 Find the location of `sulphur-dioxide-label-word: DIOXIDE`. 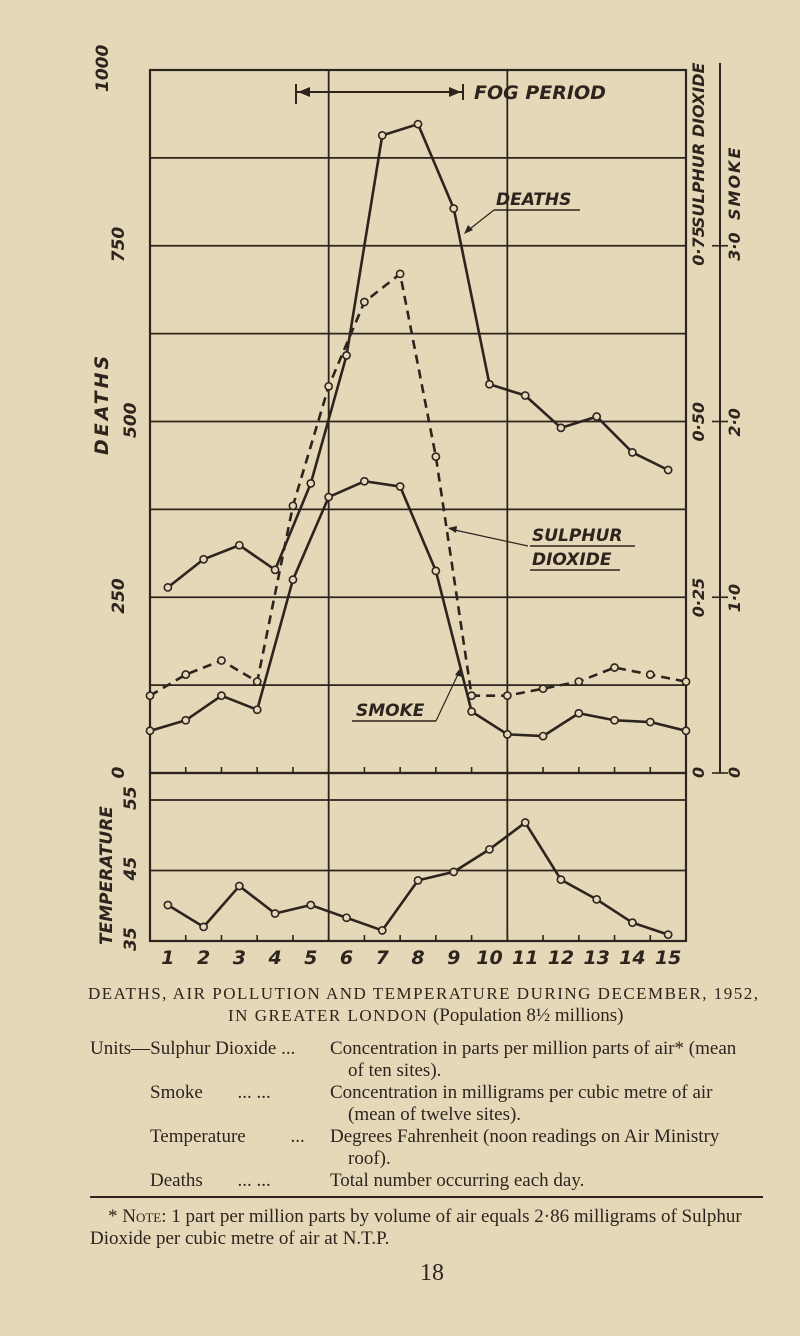

sulphur-dioxide-label-word: DIOXIDE is located at coordinates (572, 560).